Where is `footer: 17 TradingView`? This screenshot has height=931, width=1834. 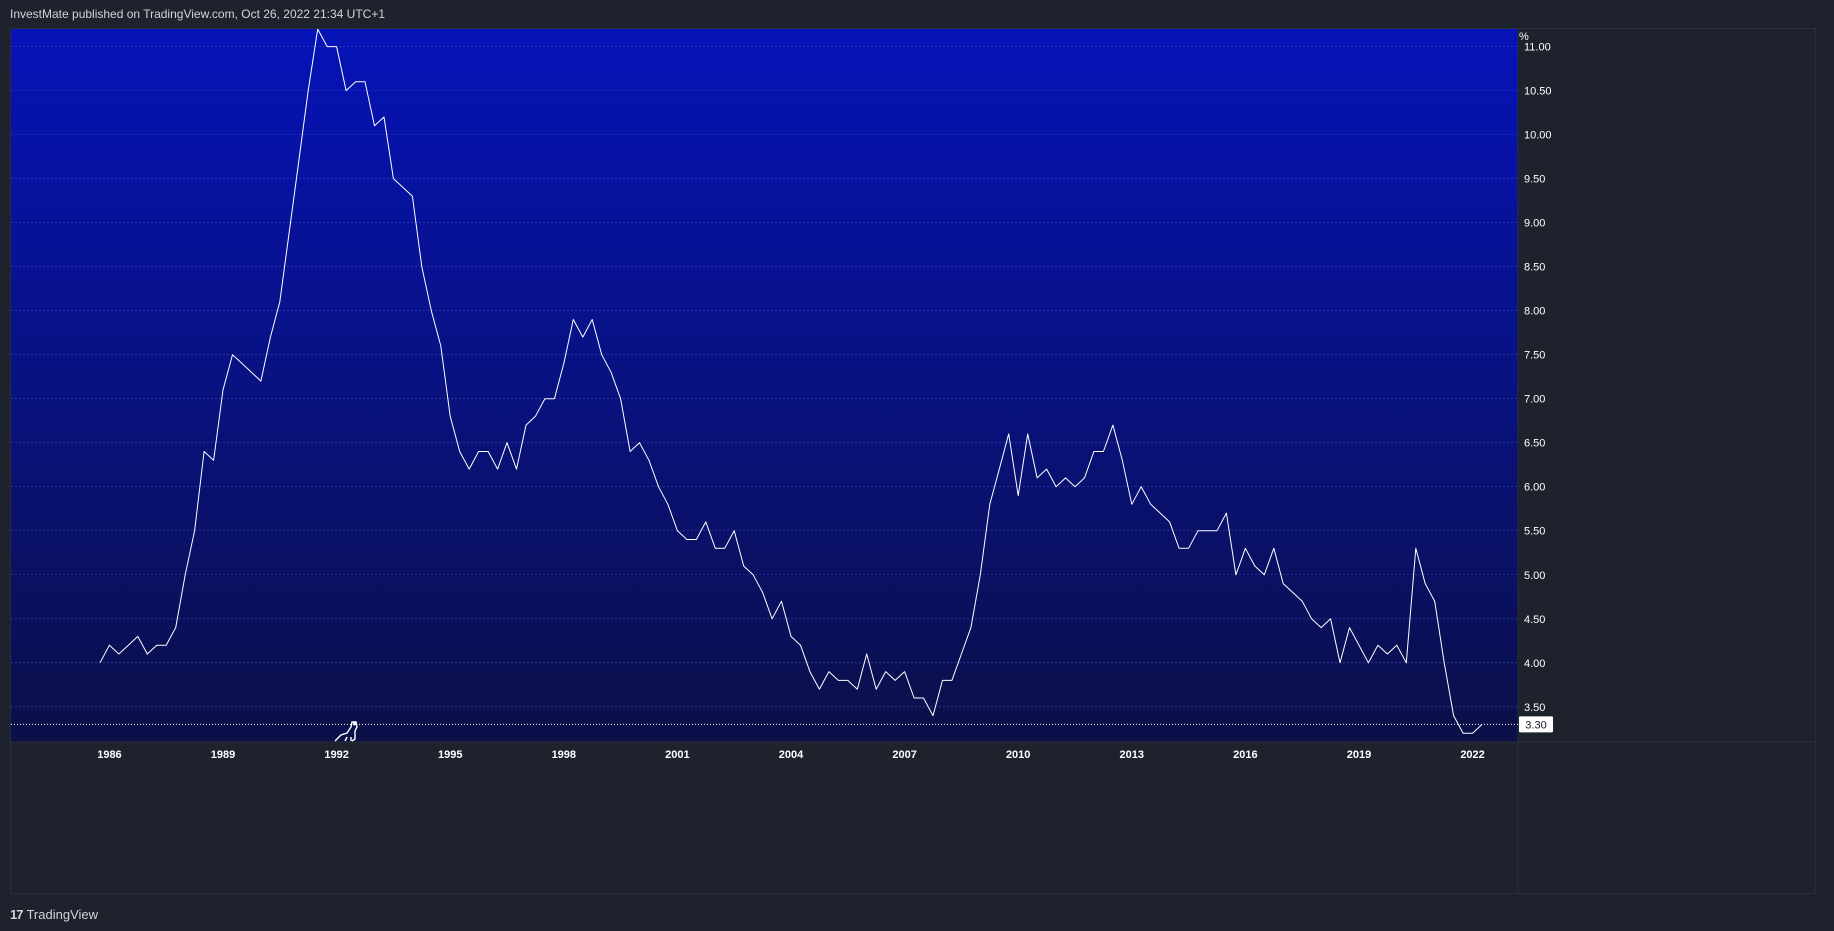 footer: 17 TradingView is located at coordinates (54, 914).